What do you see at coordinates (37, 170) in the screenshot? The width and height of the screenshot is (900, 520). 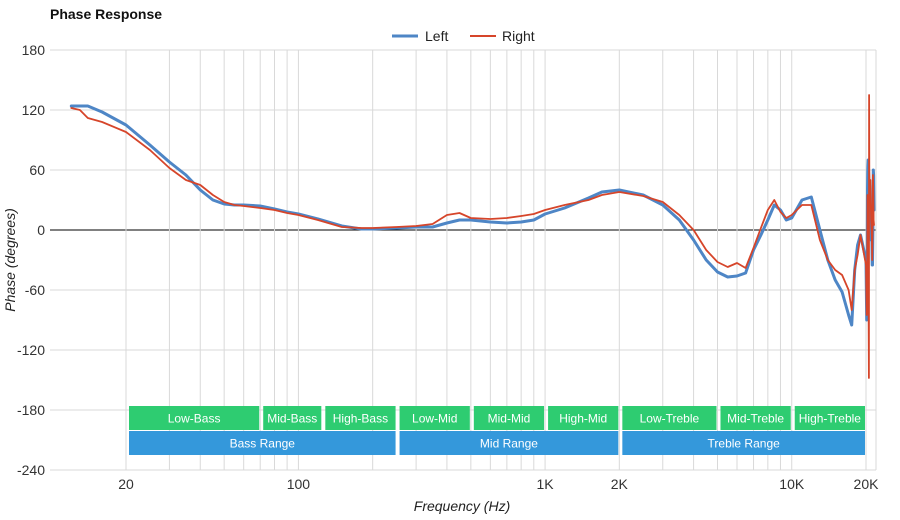 I see `y-tick-label: 60` at bounding box center [37, 170].